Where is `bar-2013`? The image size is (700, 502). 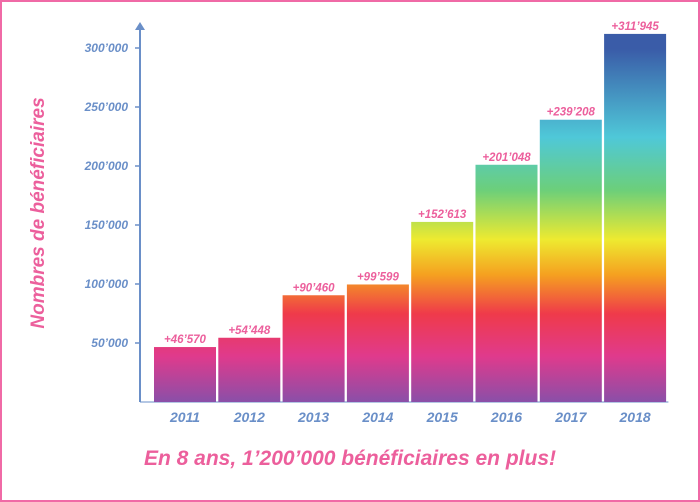
bar-2013 is located at coordinates (313, 348).